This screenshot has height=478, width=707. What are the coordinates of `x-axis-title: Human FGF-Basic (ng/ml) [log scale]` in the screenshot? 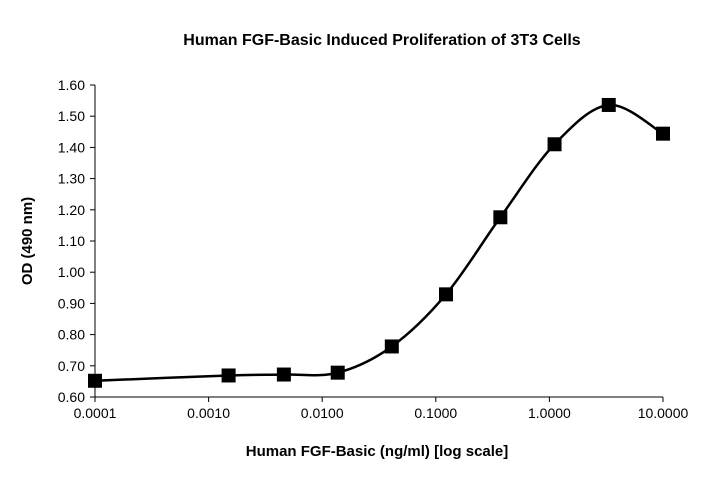 It's located at (377, 451).